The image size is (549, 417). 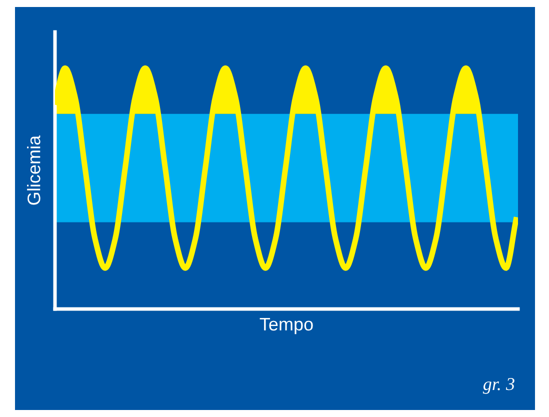 What do you see at coordinates (498, 386) in the screenshot?
I see `text: gr. 3` at bounding box center [498, 386].